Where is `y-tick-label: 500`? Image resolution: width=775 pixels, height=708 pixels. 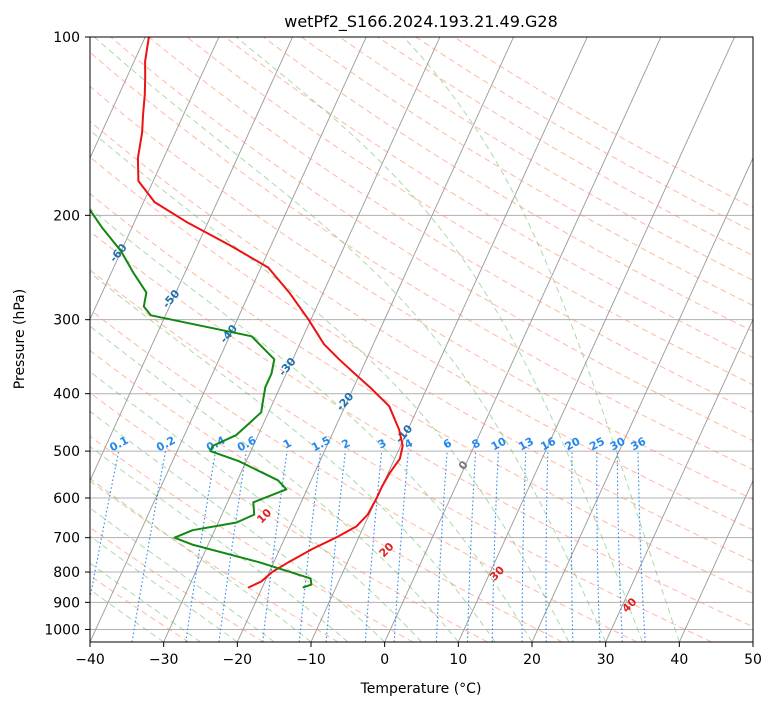 y-tick-label: 500 is located at coordinates (66, 452).